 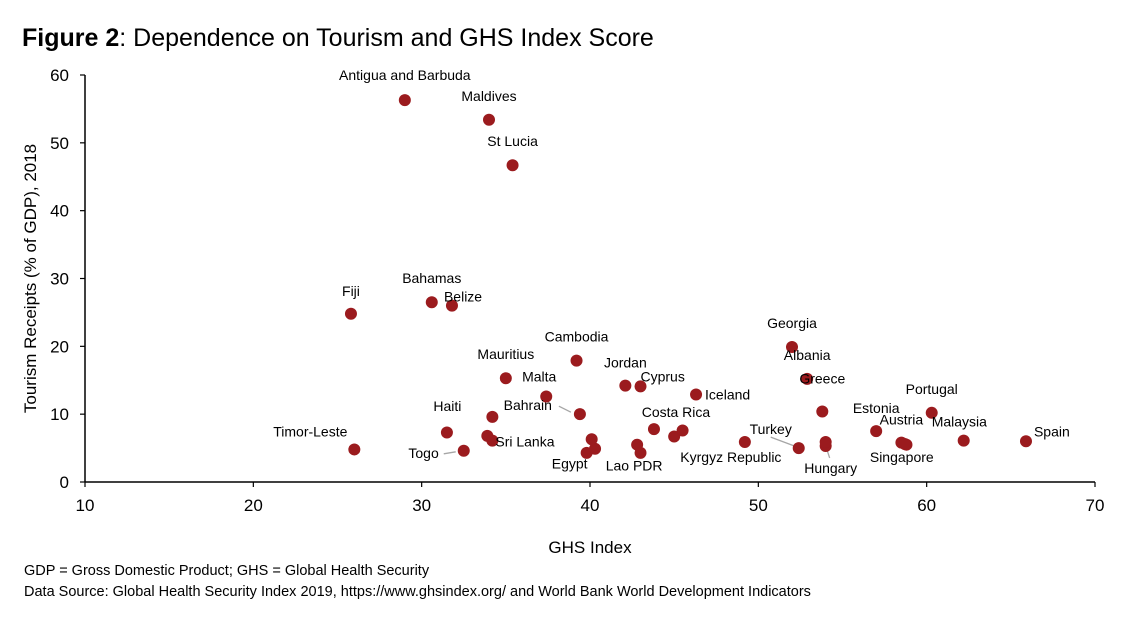 I want to click on point-label: Singapore, so click(x=902, y=457).